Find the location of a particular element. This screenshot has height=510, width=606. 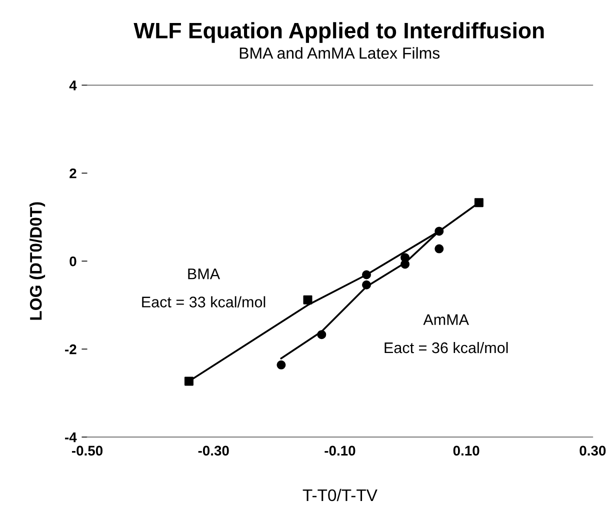

x-tick-label: 0.10 is located at coordinates (466, 451).